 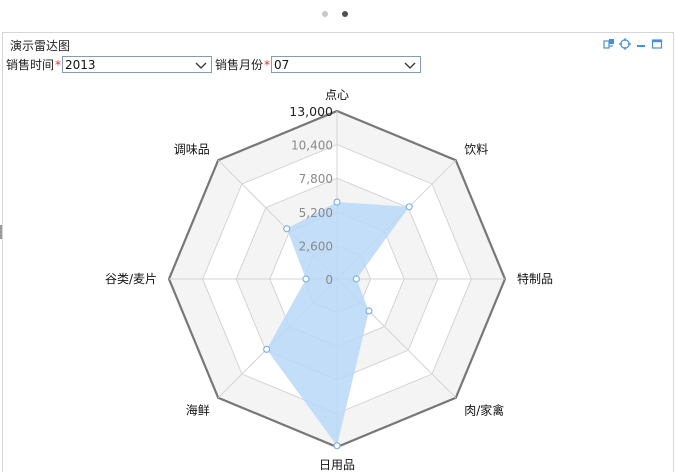 What do you see at coordinates (316, 179) in the screenshot?
I see `tick-label: 7,800` at bounding box center [316, 179].